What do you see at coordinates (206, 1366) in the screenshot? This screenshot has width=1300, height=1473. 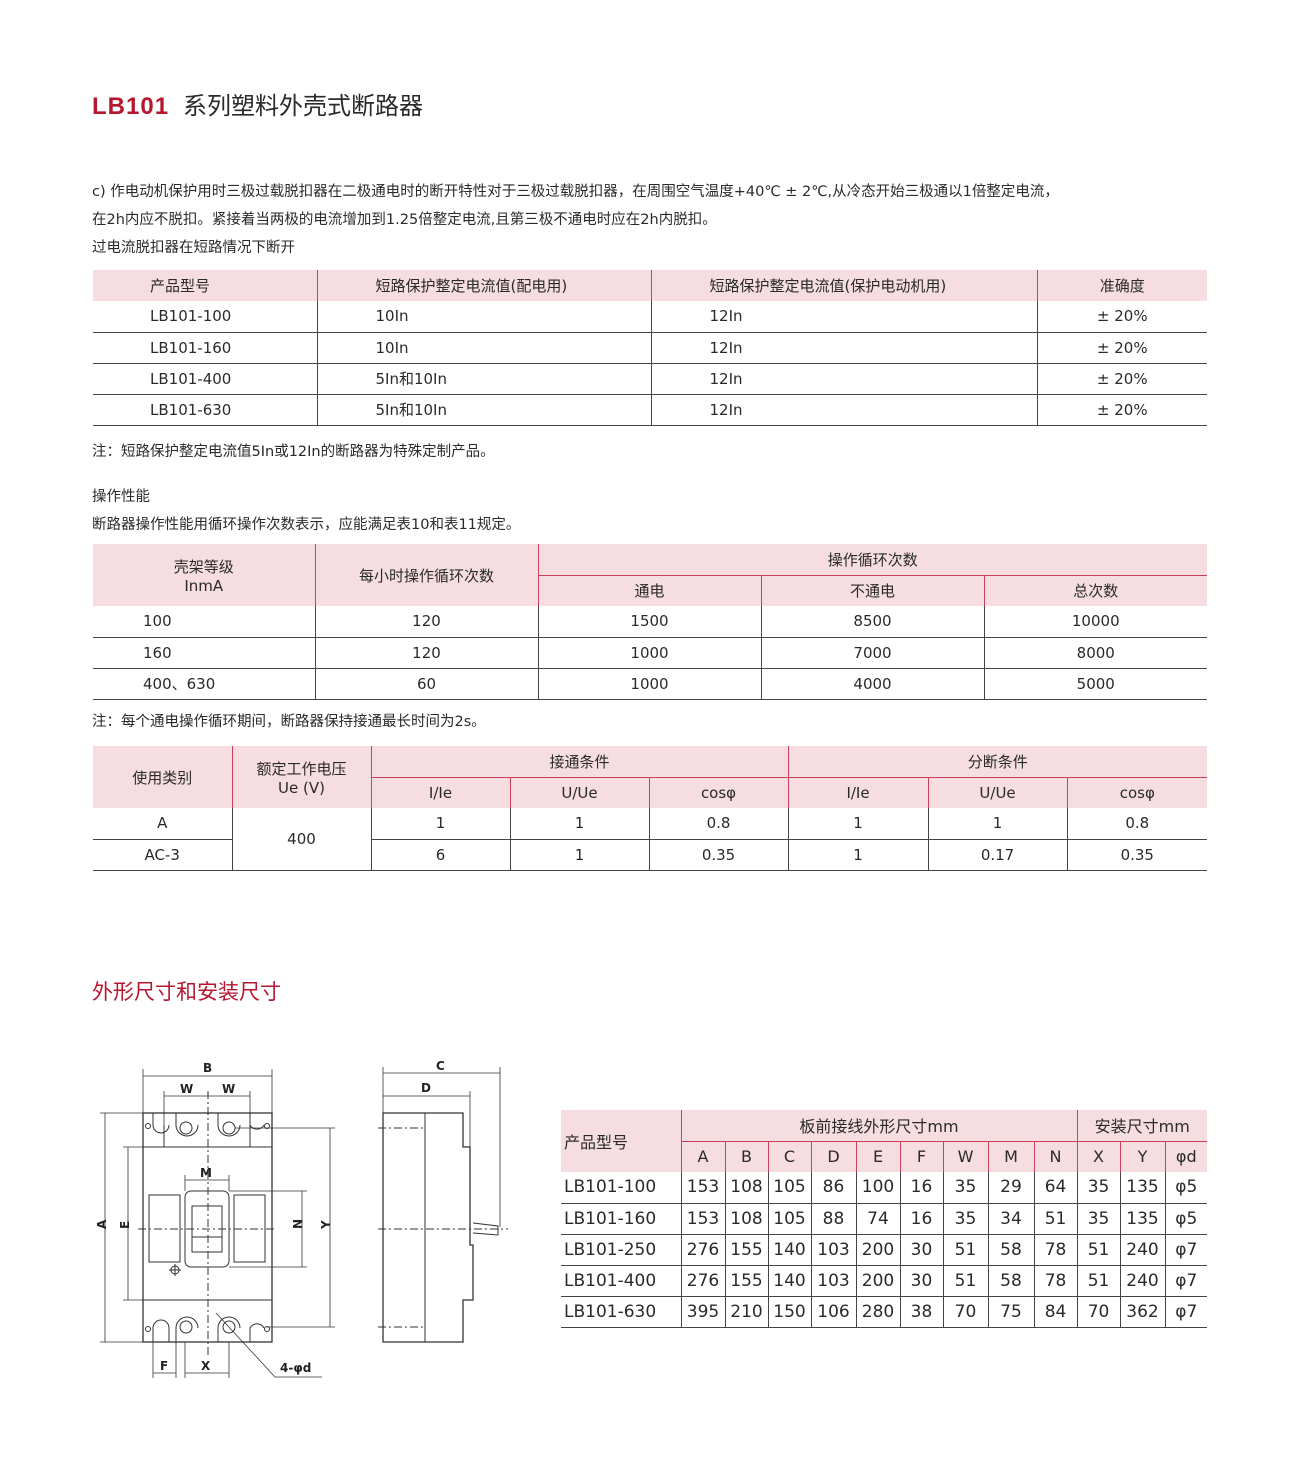 I see `label-X: X` at bounding box center [206, 1366].